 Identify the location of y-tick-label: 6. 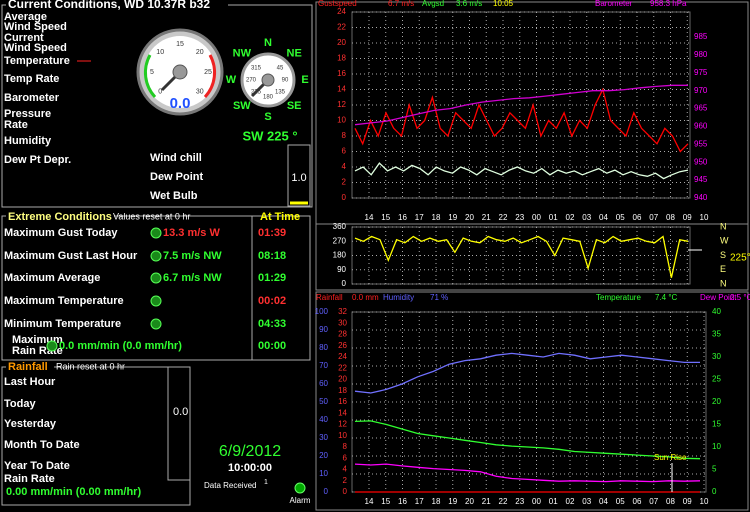
(345, 457).